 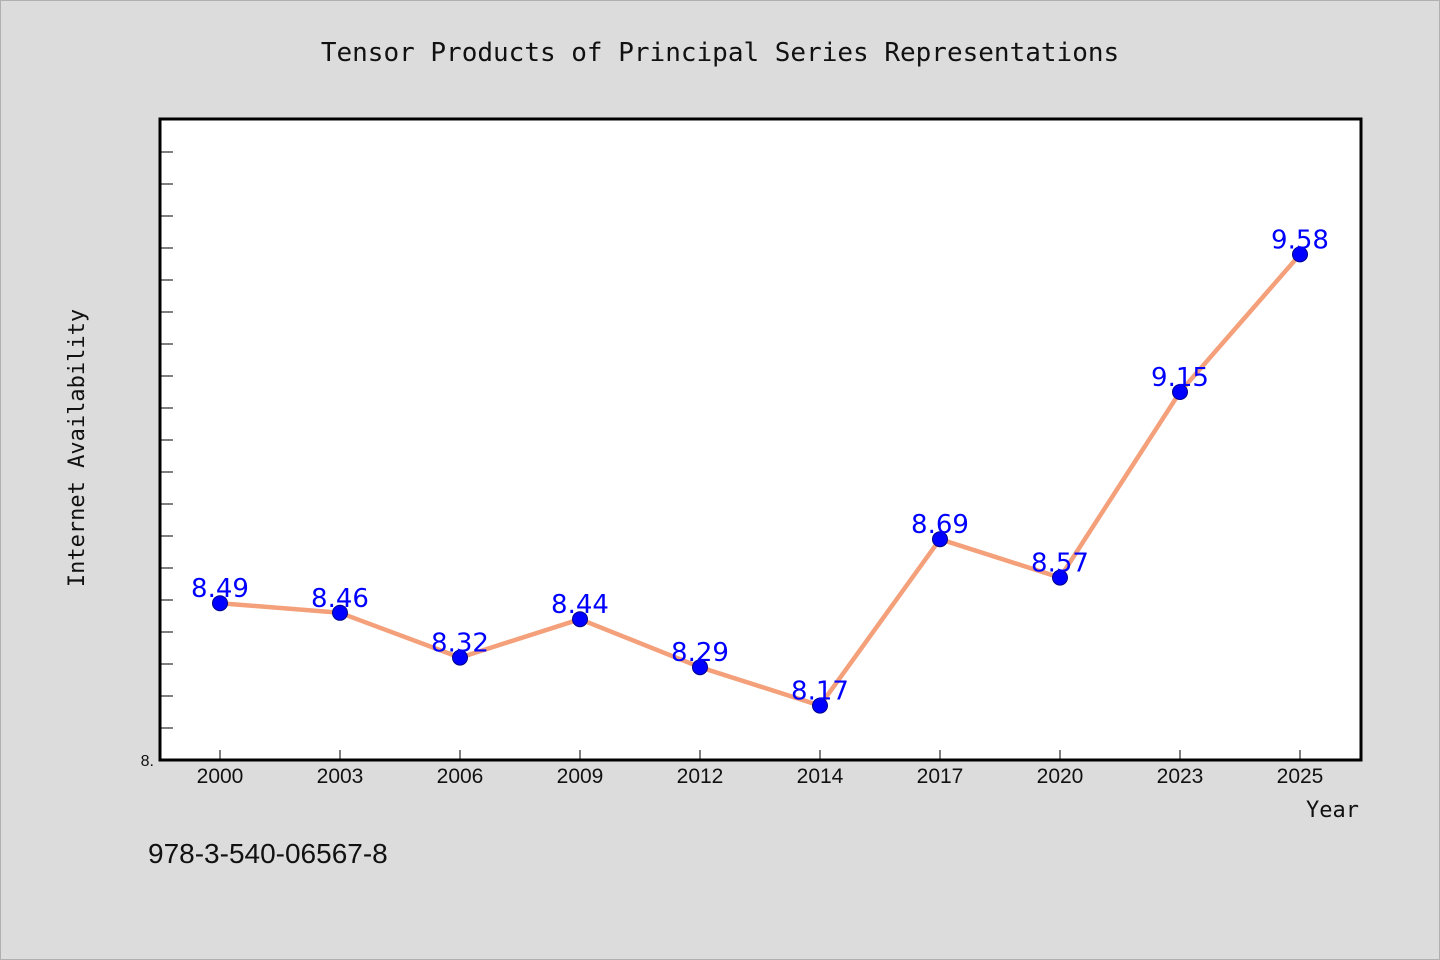 I want to click on x-tick-label: 2014, so click(x=820, y=776).